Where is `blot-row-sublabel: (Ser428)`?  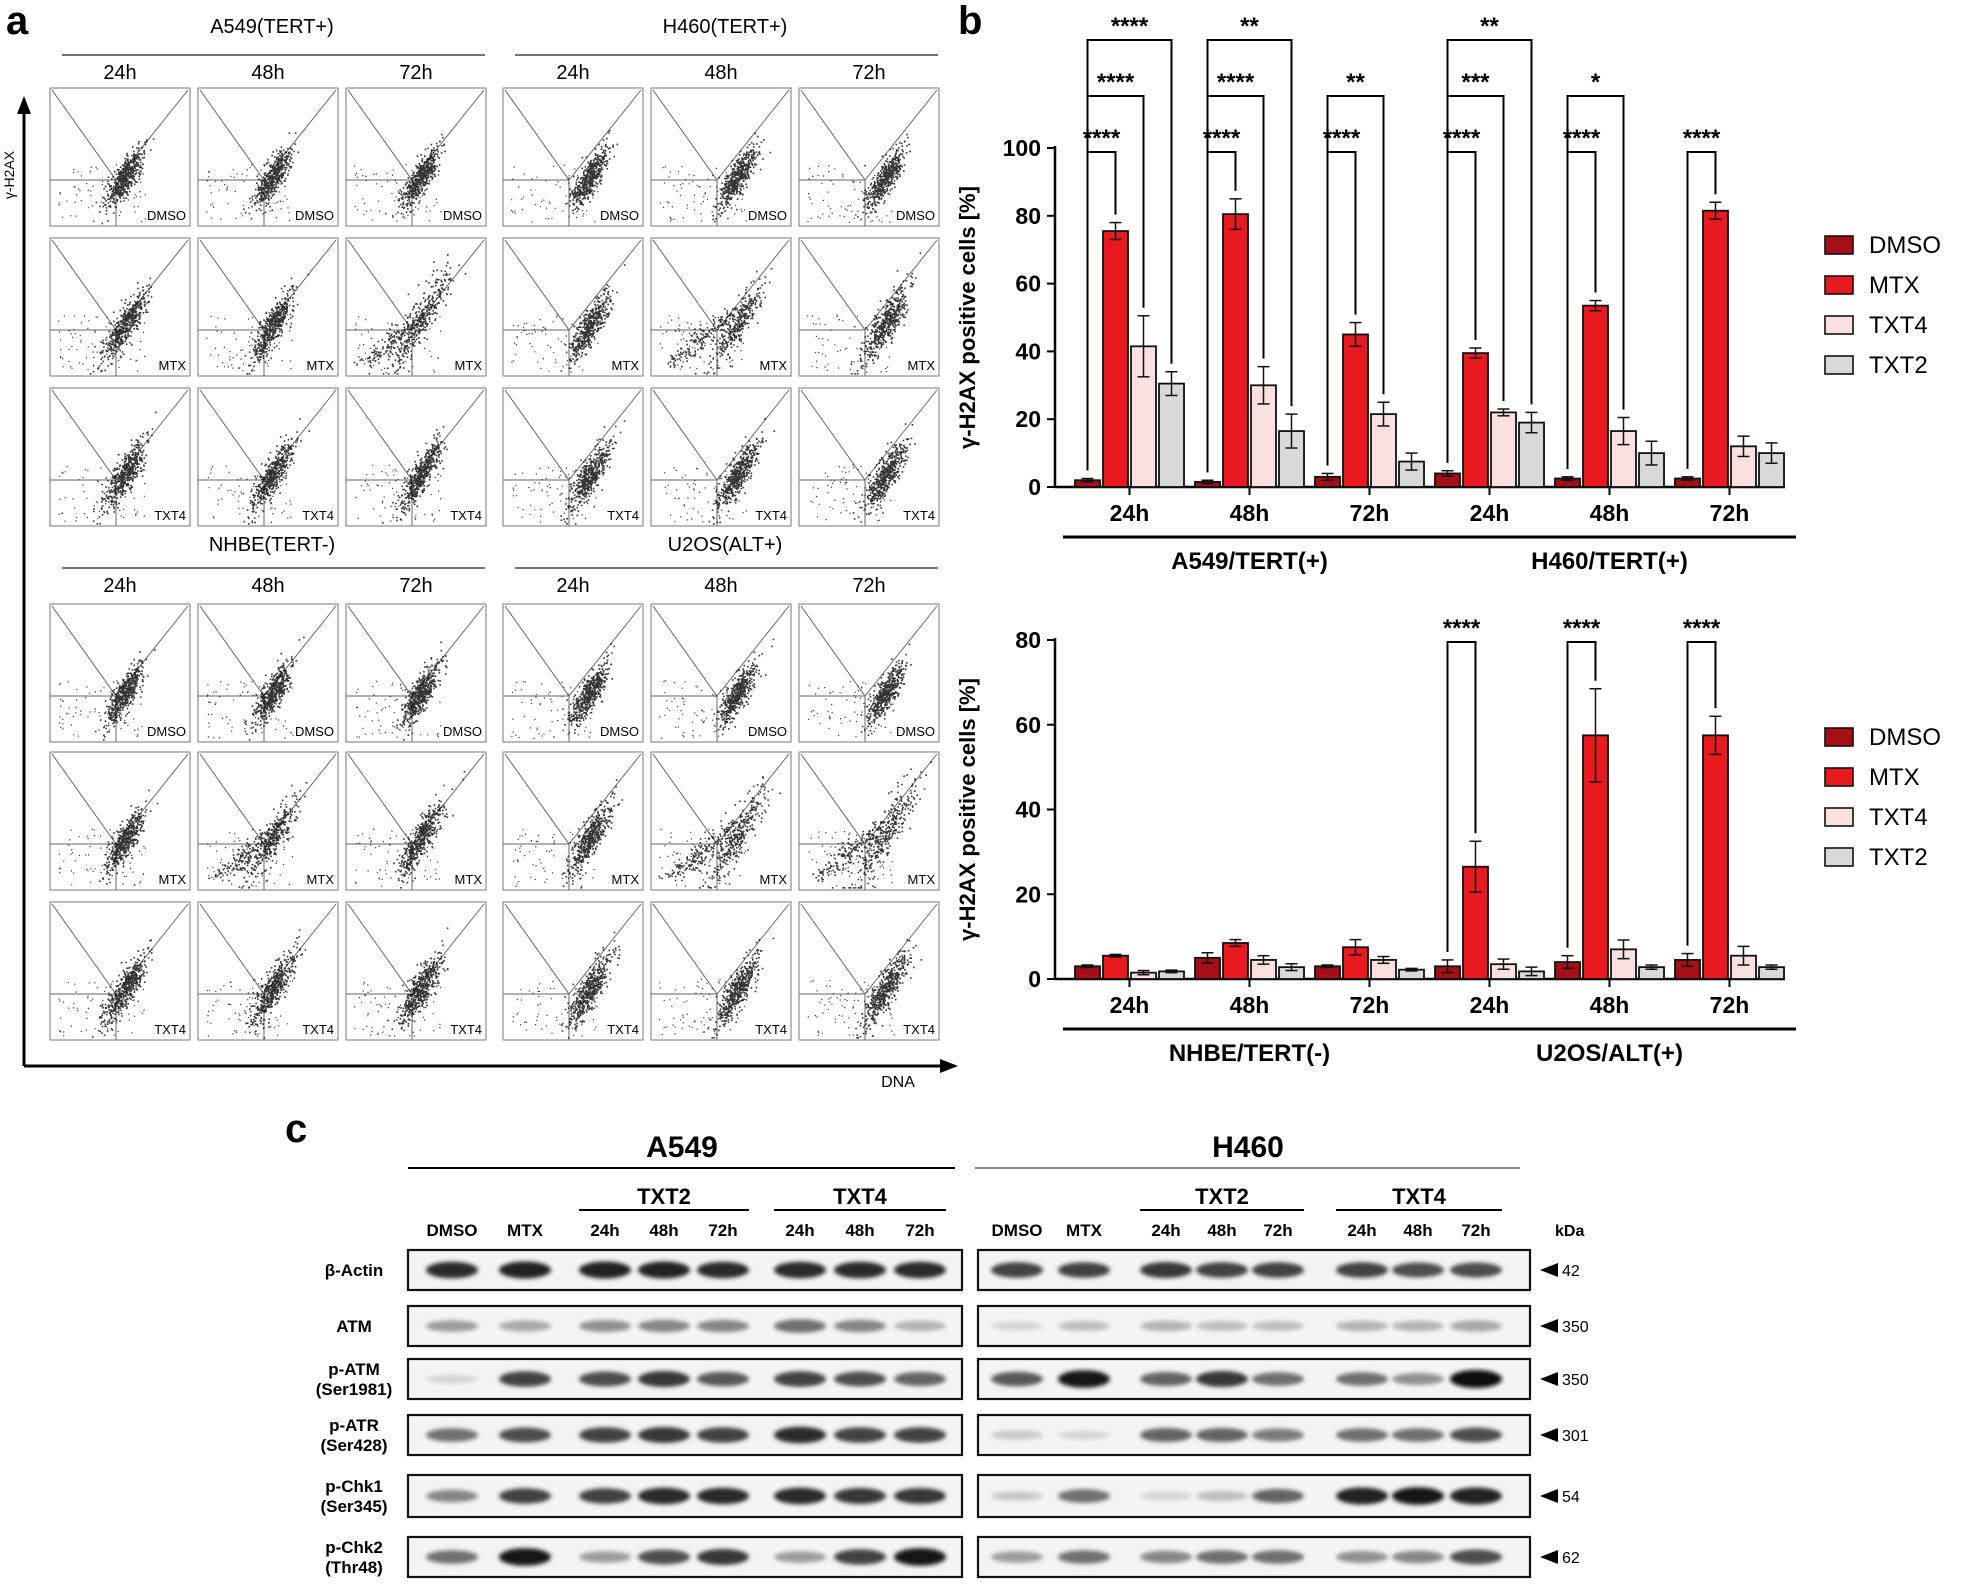
blot-row-sublabel: (Ser428) is located at coordinates (353, 1445).